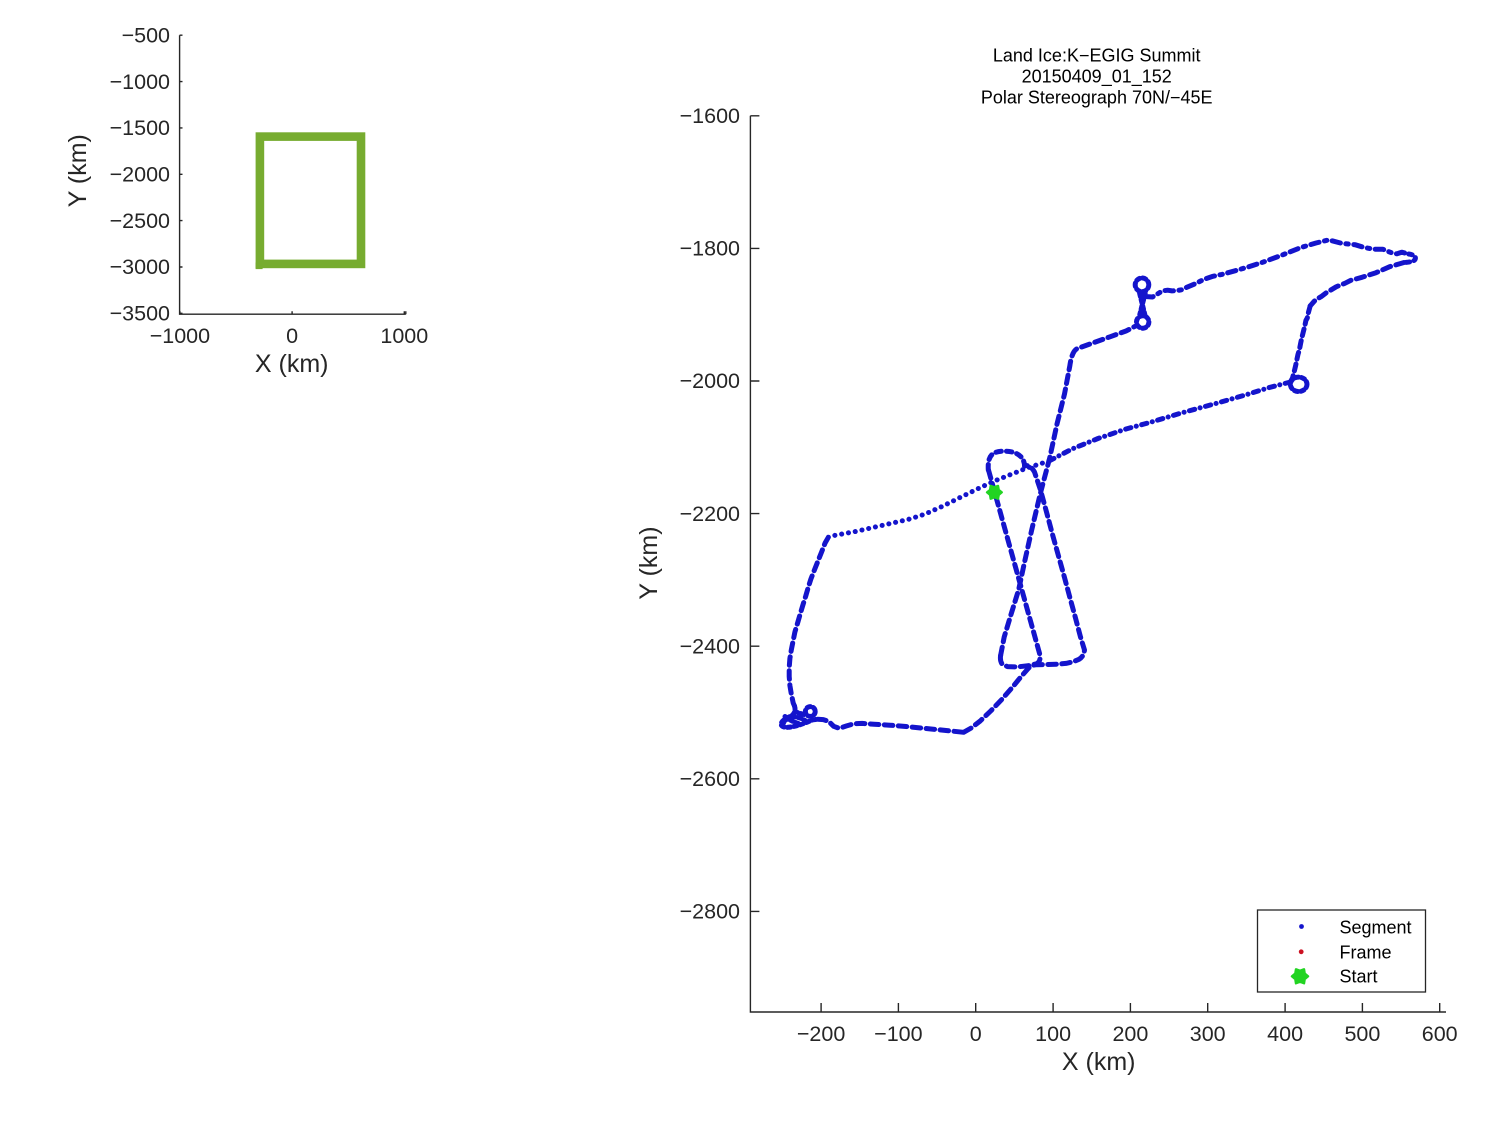  What do you see at coordinates (710, 646) in the screenshot?
I see `svg-text: −2400` at bounding box center [710, 646].